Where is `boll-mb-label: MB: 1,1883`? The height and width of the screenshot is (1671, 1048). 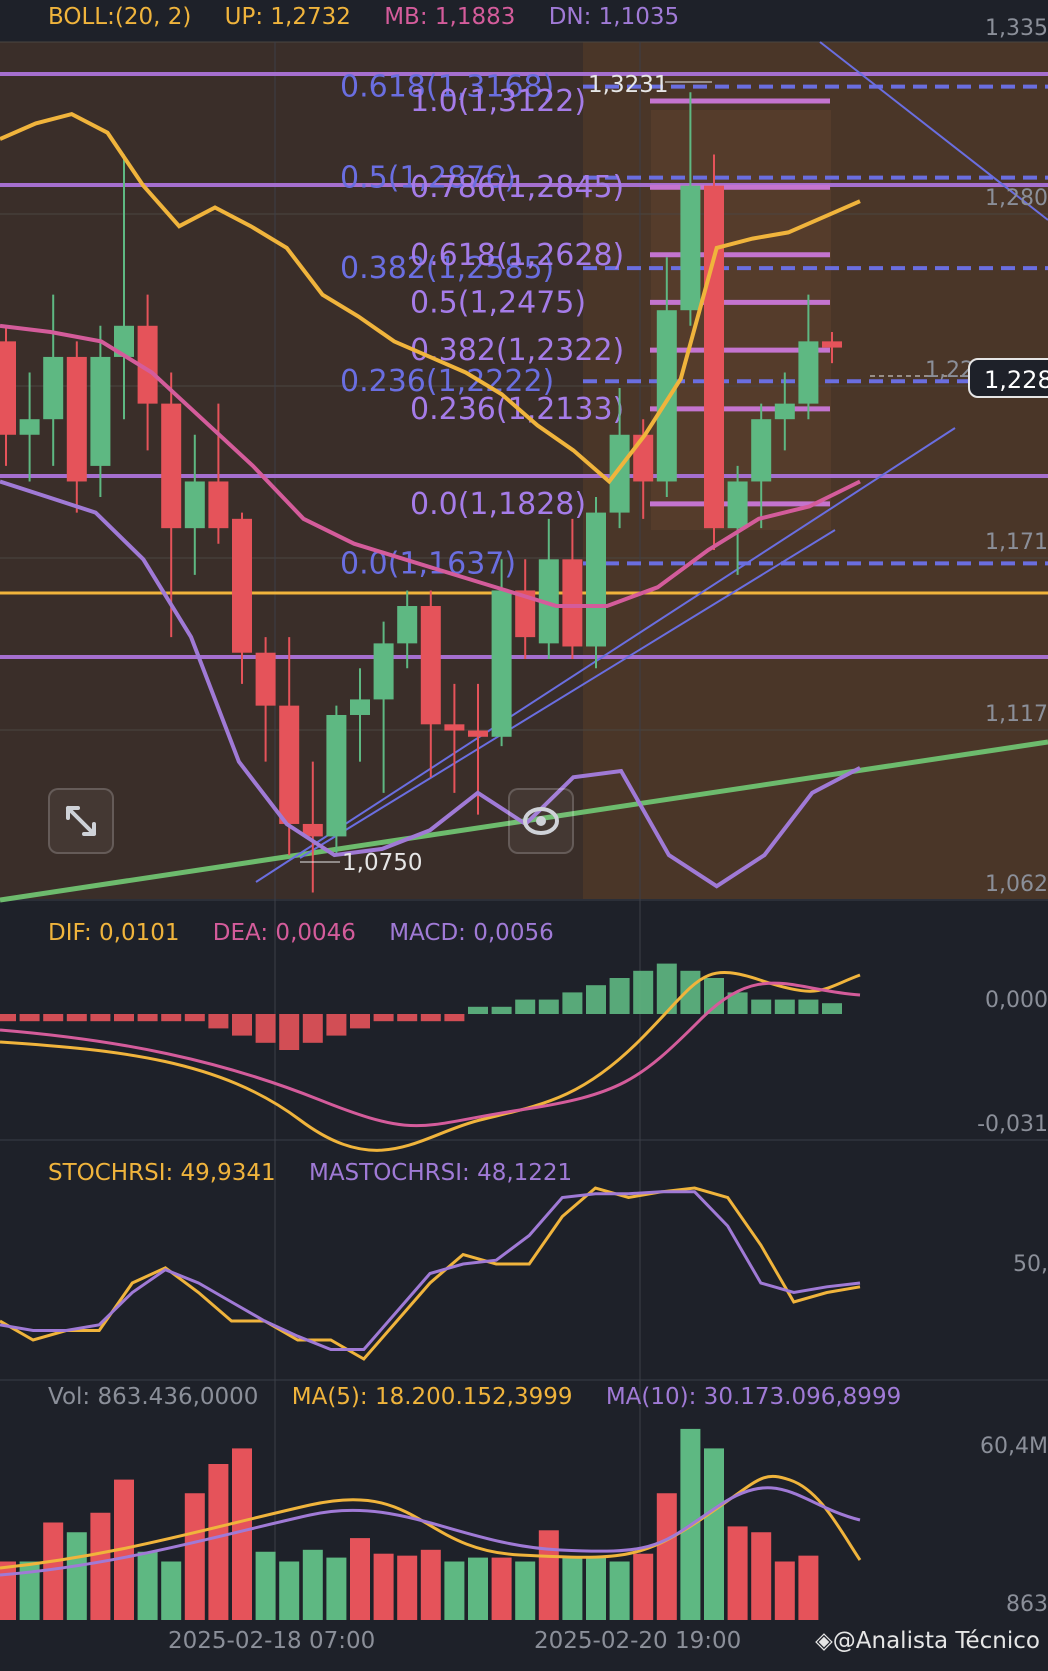
boll-mb-label: MB: 1,1883 is located at coordinates (450, 17).